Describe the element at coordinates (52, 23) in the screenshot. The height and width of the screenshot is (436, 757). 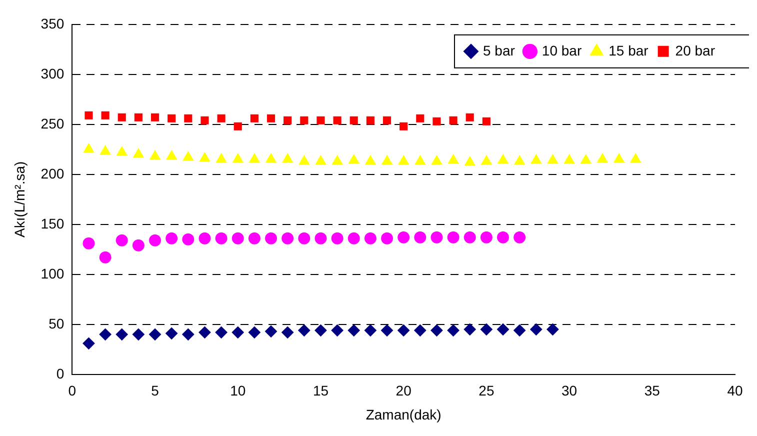
I see `y-tick-label: 350` at that location.